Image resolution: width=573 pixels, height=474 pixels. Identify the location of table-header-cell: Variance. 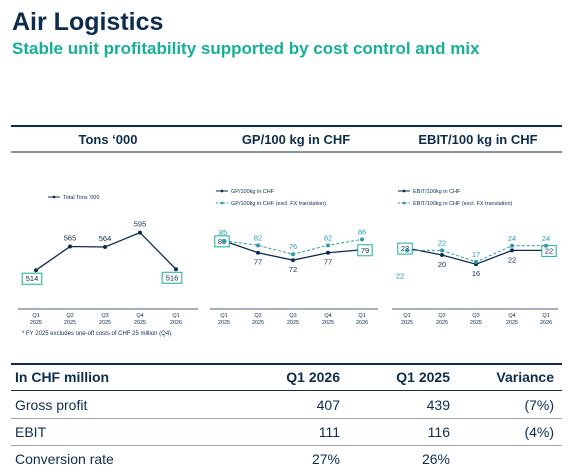
(525, 377).